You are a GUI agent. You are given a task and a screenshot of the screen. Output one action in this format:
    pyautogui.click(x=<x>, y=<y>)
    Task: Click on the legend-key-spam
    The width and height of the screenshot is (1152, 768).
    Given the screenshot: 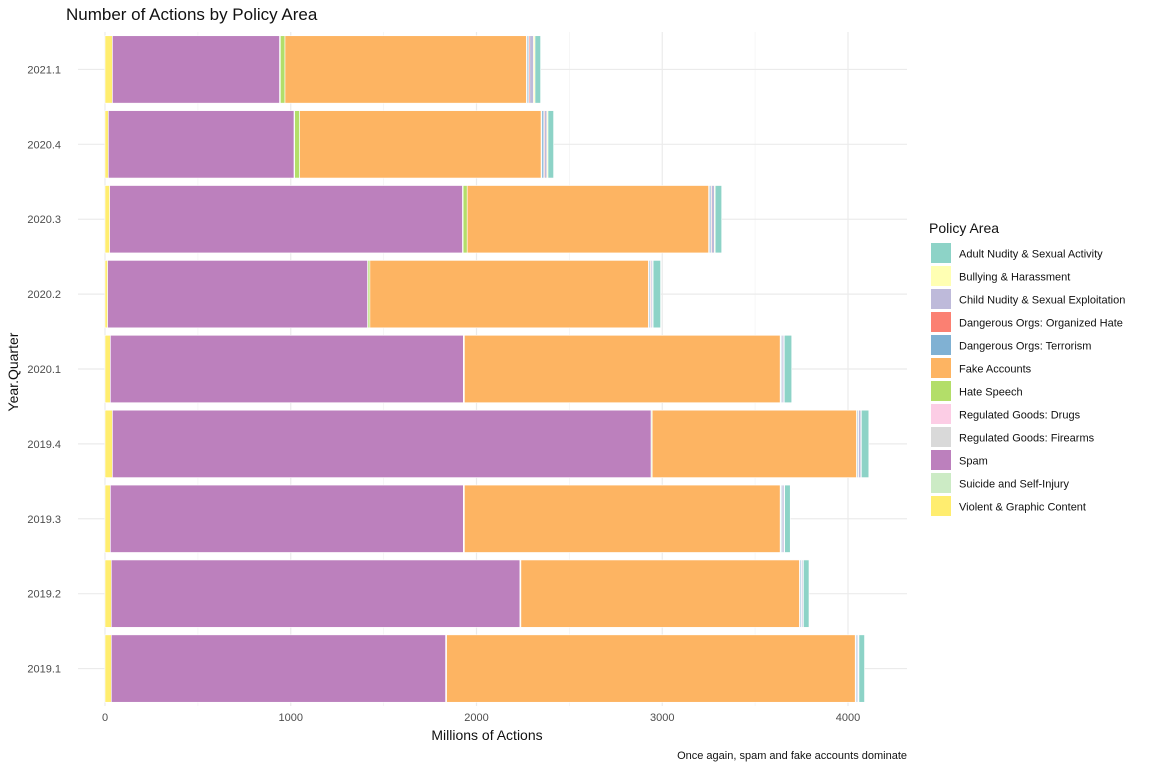 What is the action you would take?
    pyautogui.click(x=941, y=460)
    